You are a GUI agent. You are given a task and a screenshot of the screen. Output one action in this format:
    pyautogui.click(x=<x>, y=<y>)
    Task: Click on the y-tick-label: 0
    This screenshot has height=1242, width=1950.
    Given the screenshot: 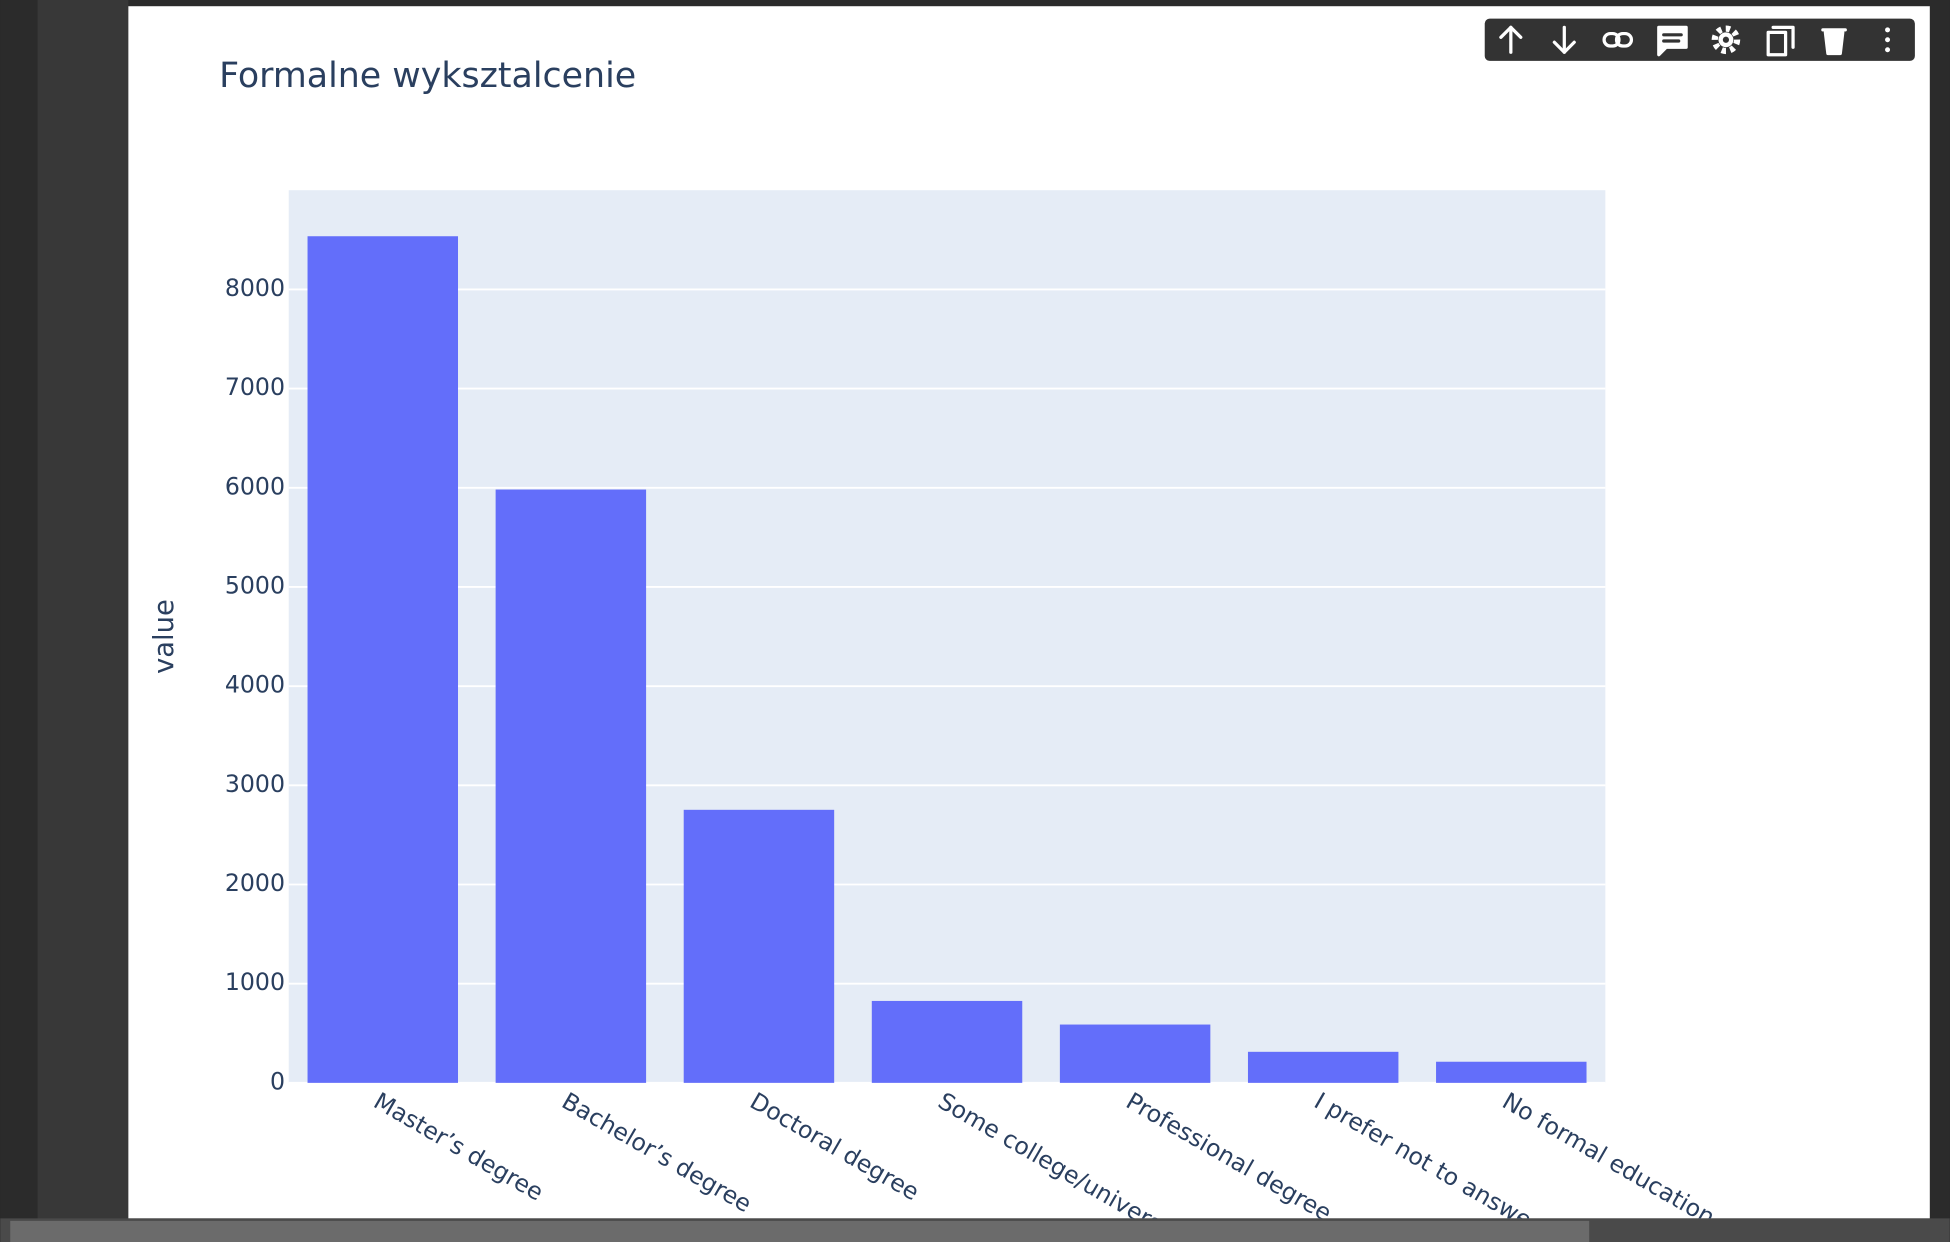 What is the action you would take?
    pyautogui.click(x=277, y=1081)
    